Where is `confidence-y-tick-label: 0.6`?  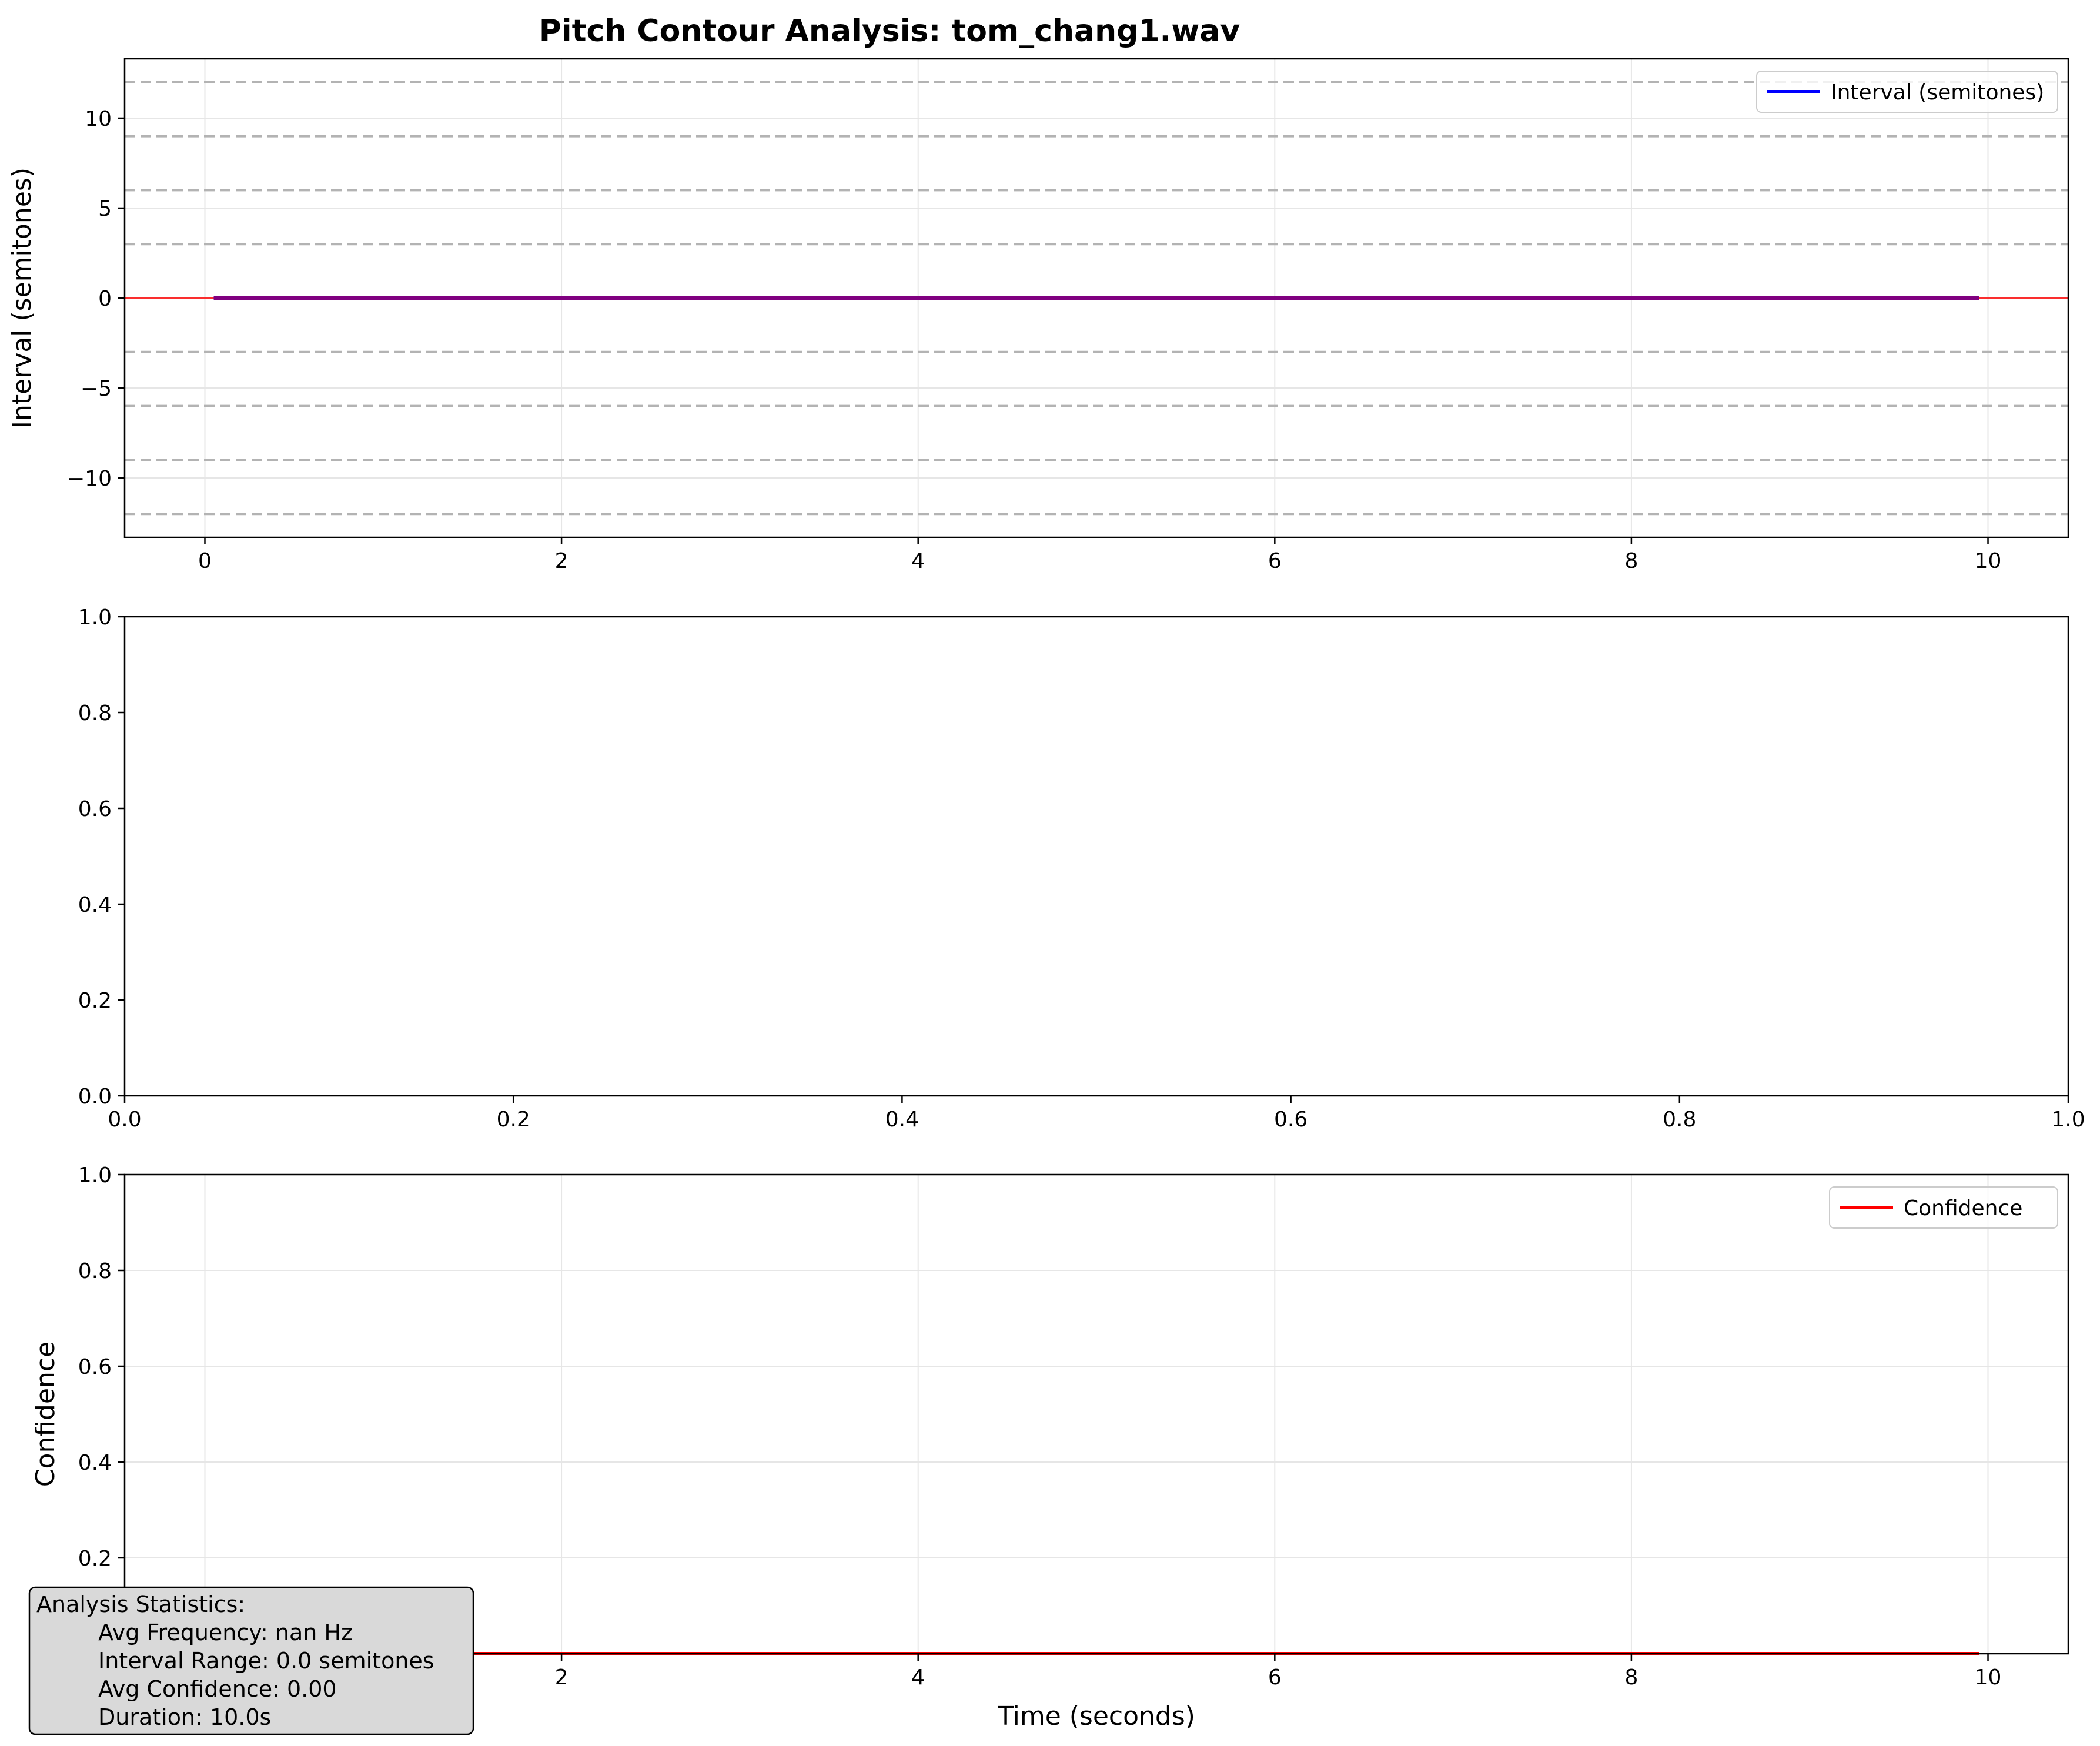 confidence-y-tick-label: 0.6 is located at coordinates (95, 1367).